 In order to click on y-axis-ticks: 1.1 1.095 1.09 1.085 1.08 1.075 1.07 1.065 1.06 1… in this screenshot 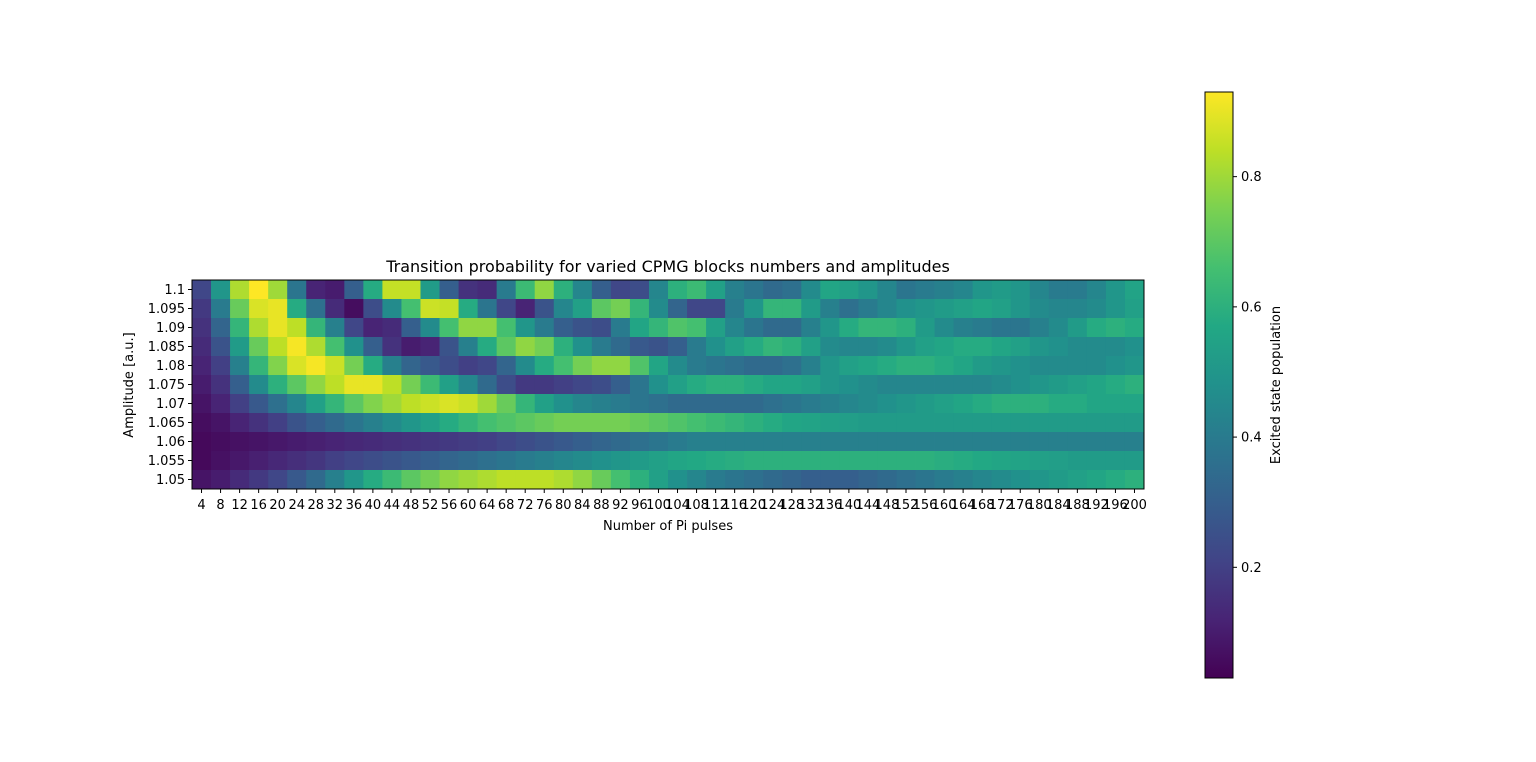, I will do `click(170, 385)`.